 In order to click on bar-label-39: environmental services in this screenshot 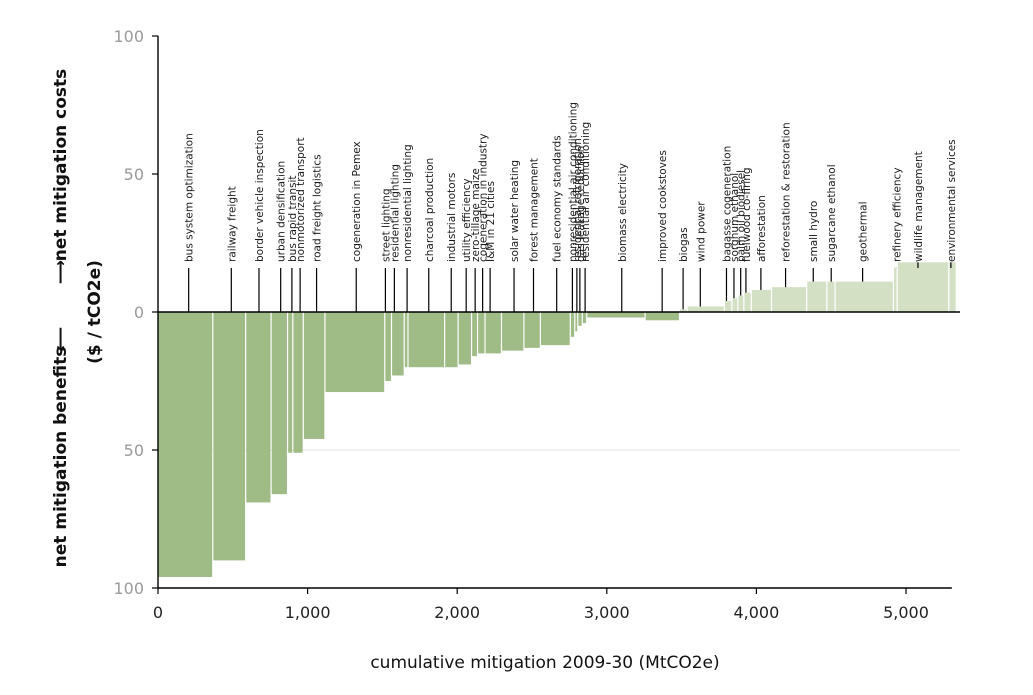, I will do `click(952, 200)`.